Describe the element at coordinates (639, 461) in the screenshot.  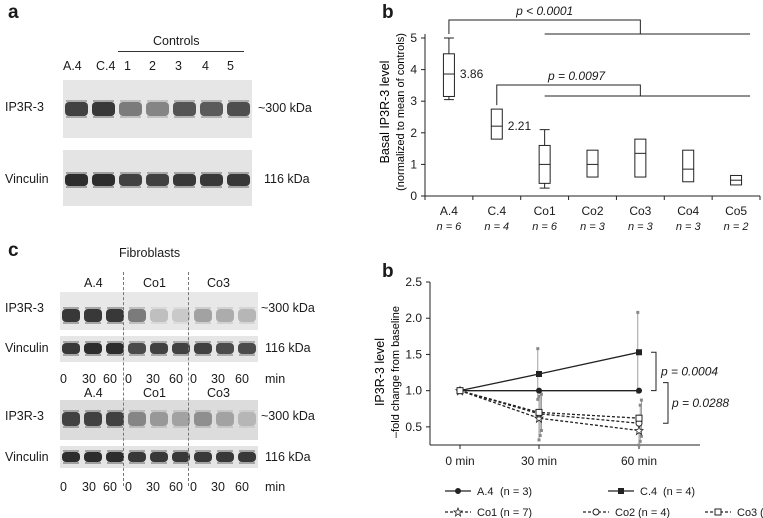
I see `line-x-label: 60 min` at that location.